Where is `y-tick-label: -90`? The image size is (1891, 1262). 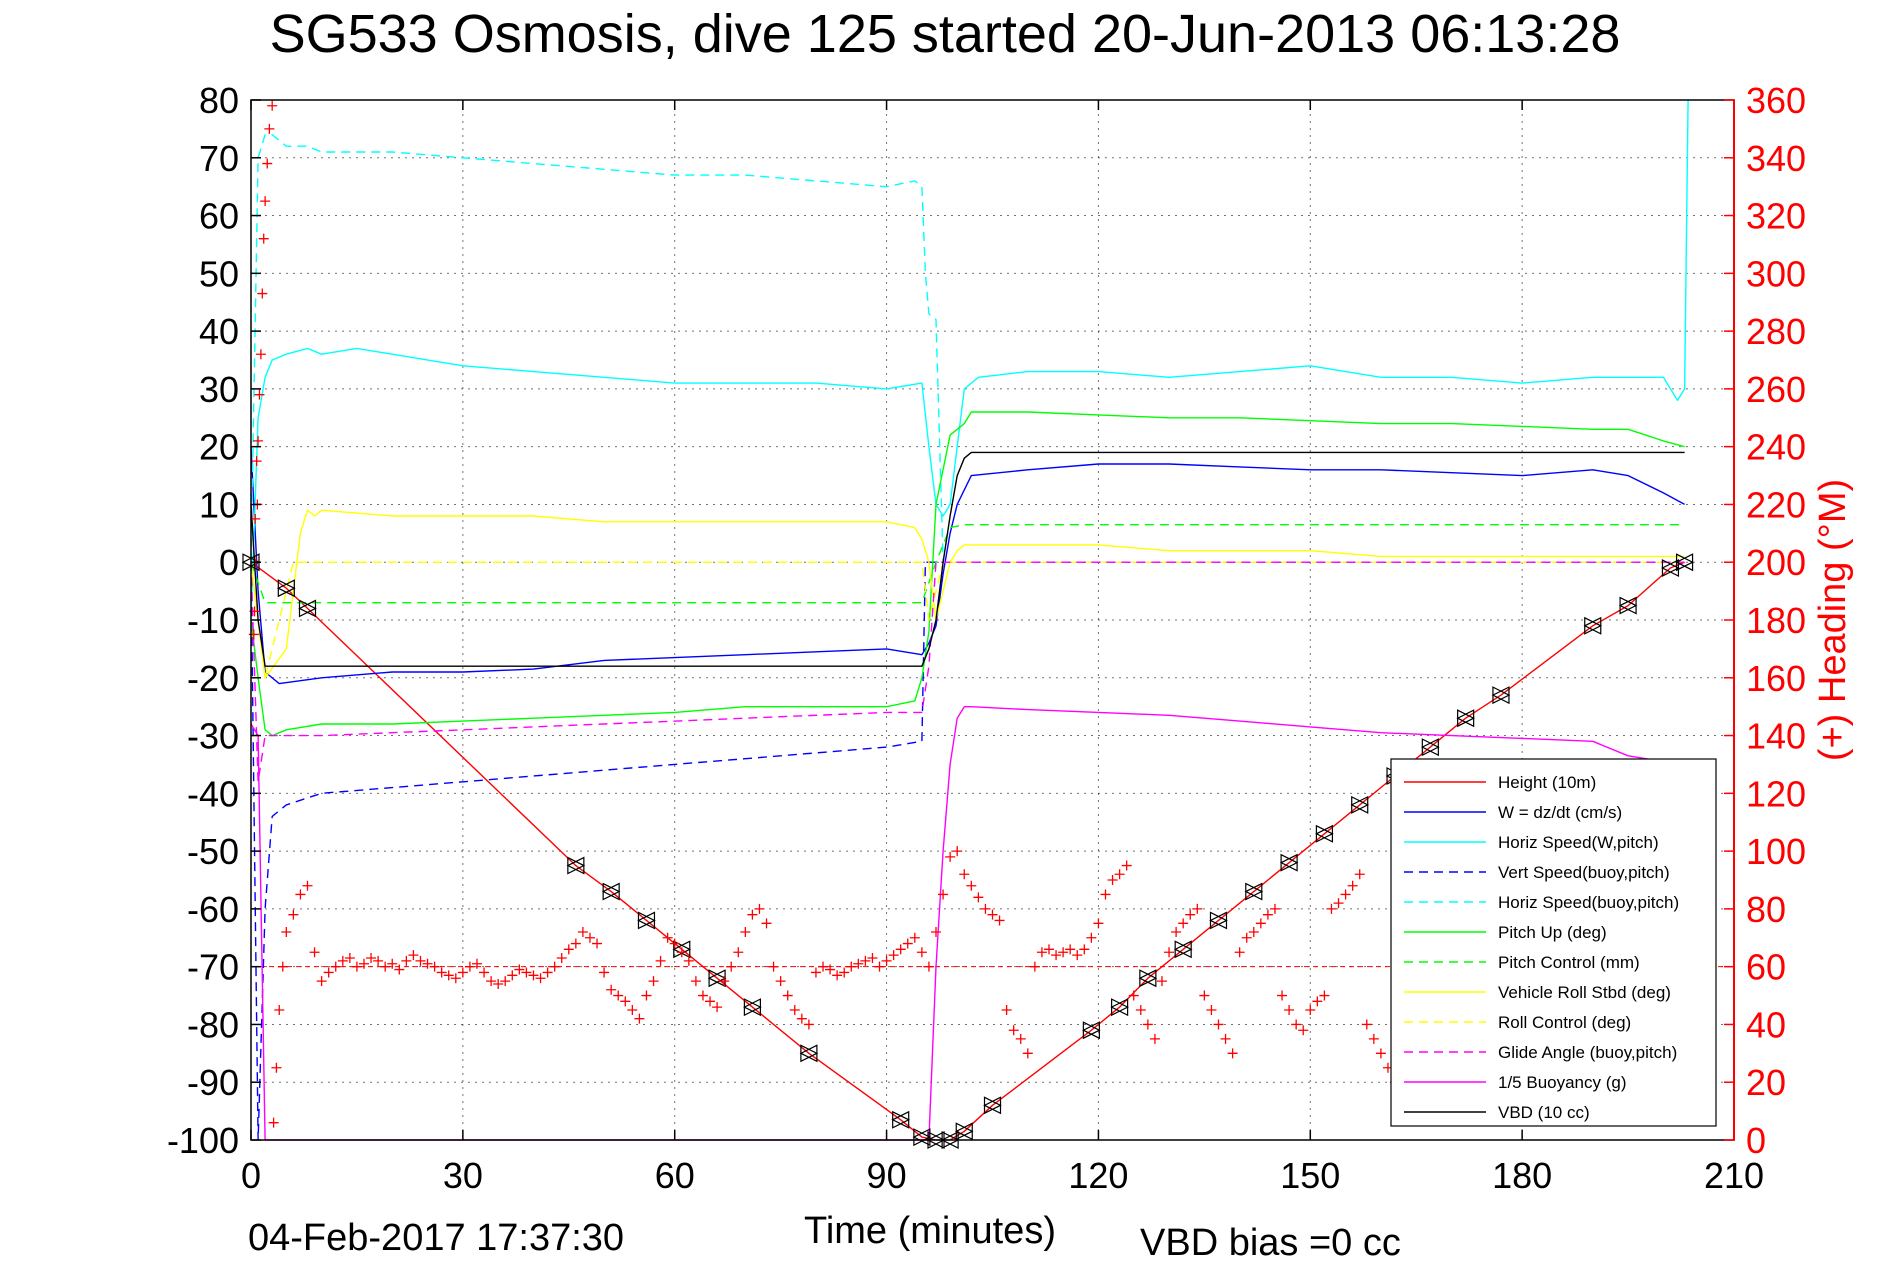 y-tick-label: -90 is located at coordinates (213, 1082).